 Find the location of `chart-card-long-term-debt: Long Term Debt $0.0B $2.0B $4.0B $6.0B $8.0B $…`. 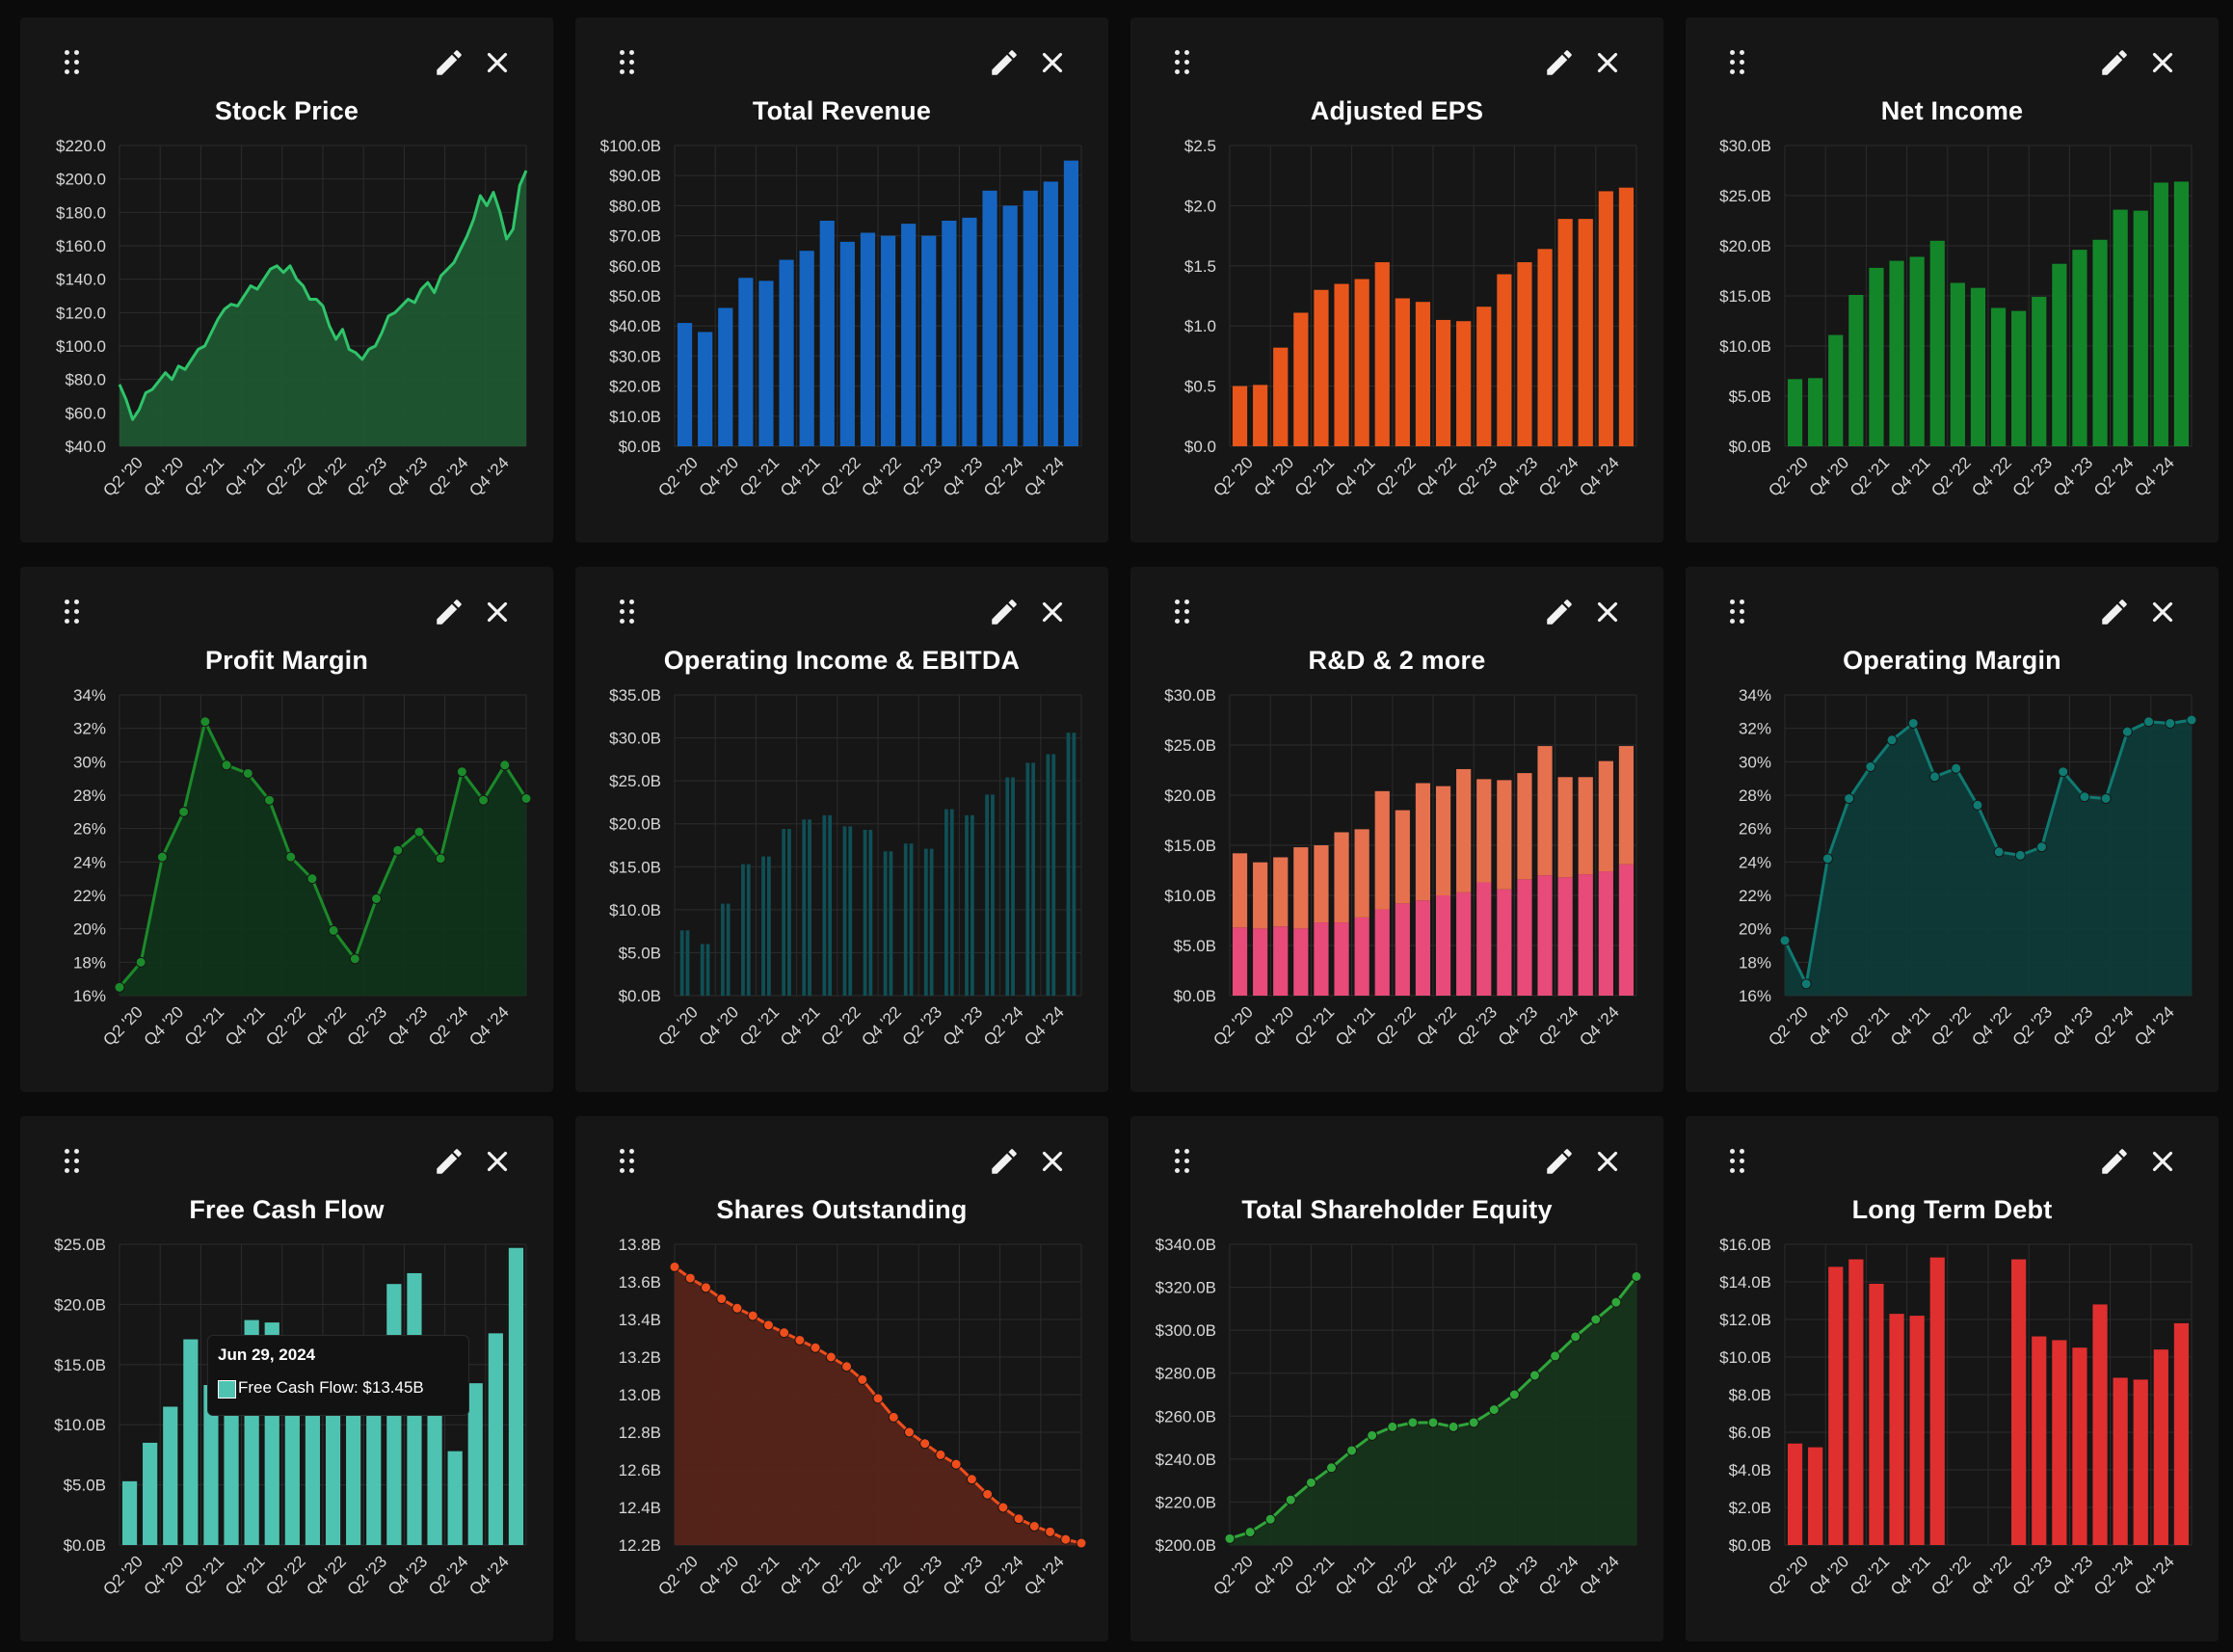

chart-card-long-term-debt: Long Term Debt $0.0B $2.0B $4.0B $6.0B $8.0B $… is located at coordinates (1952, 1379).